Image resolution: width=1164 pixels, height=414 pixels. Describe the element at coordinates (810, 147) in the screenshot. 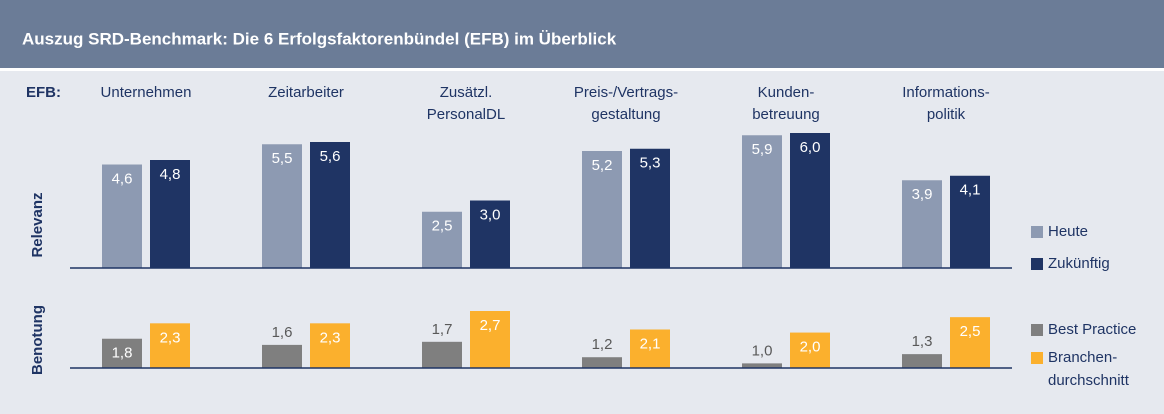

I see `value-label: 6,0` at that location.